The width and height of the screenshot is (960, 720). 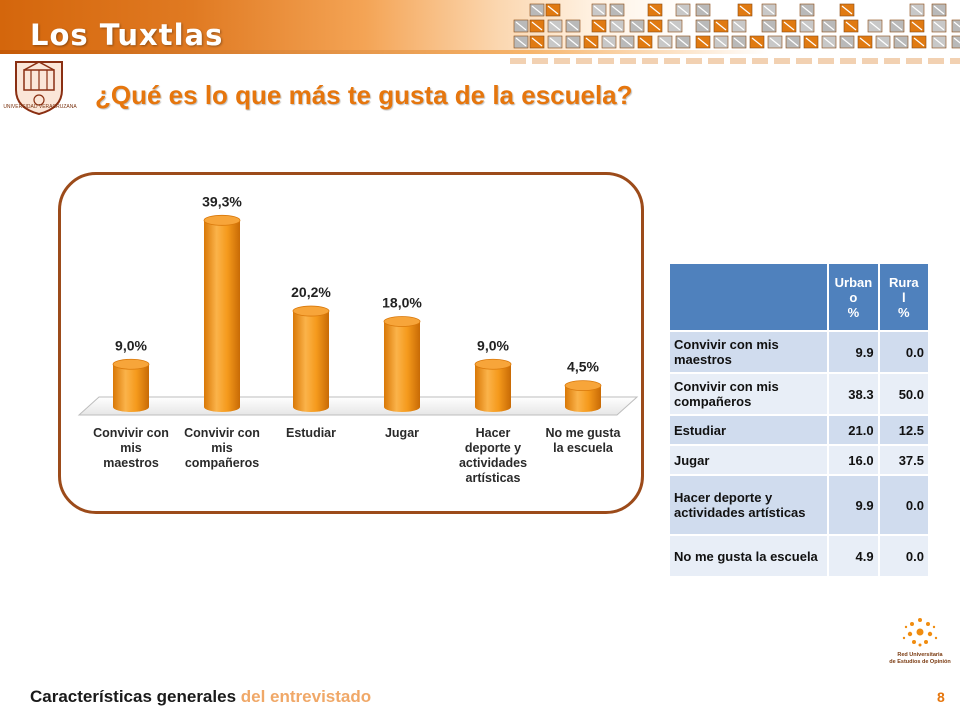 What do you see at coordinates (853, 312) in the screenshot?
I see `table-header-text: %` at bounding box center [853, 312].